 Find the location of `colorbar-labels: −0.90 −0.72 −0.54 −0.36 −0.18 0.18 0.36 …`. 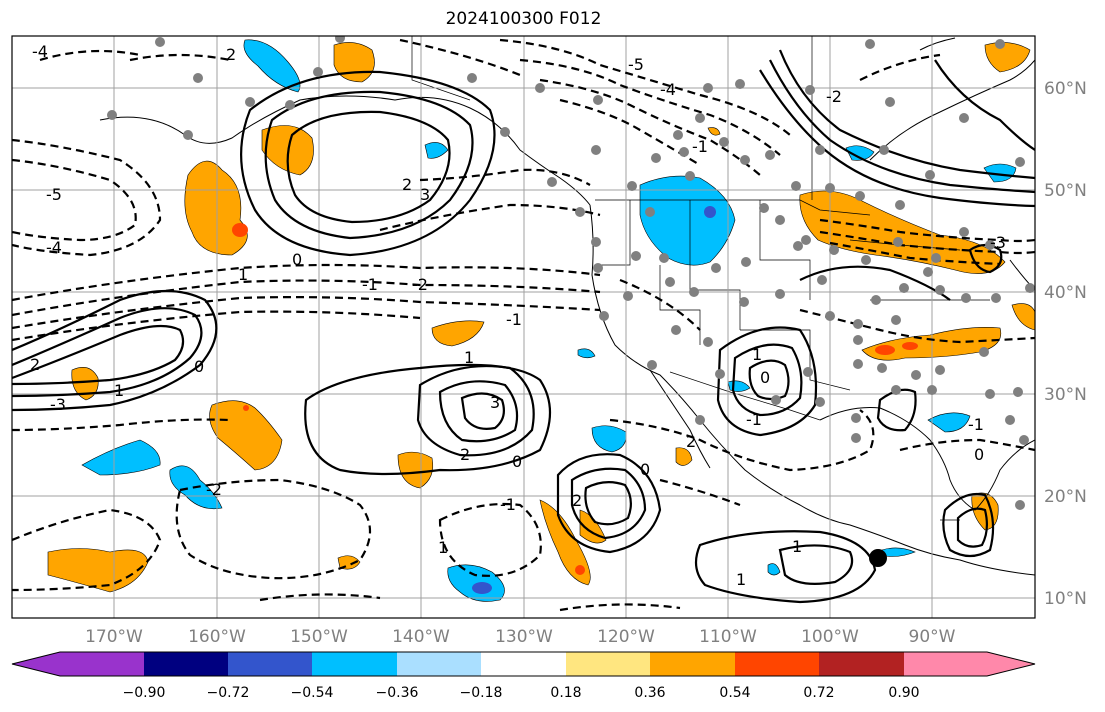

colorbar-labels: −0.90 −0.72 −0.54 −0.36 −0.18 0.18 0.36 … is located at coordinates (521, 693).